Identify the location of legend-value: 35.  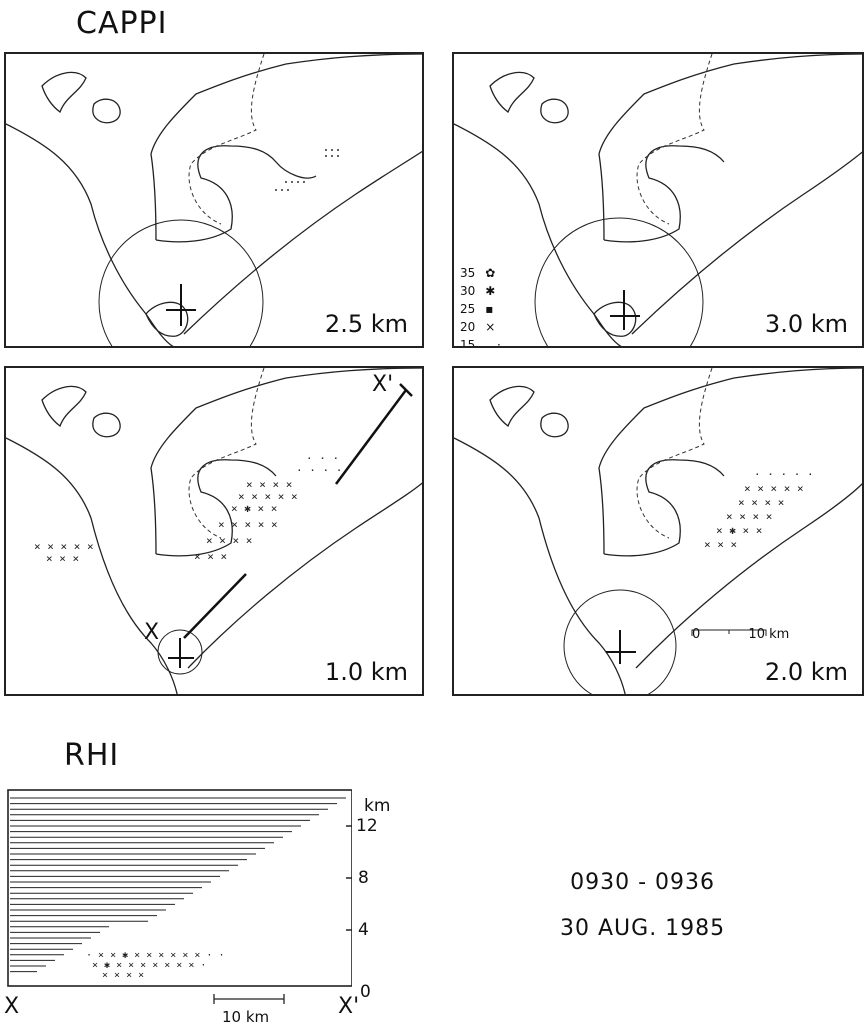
(468, 273).